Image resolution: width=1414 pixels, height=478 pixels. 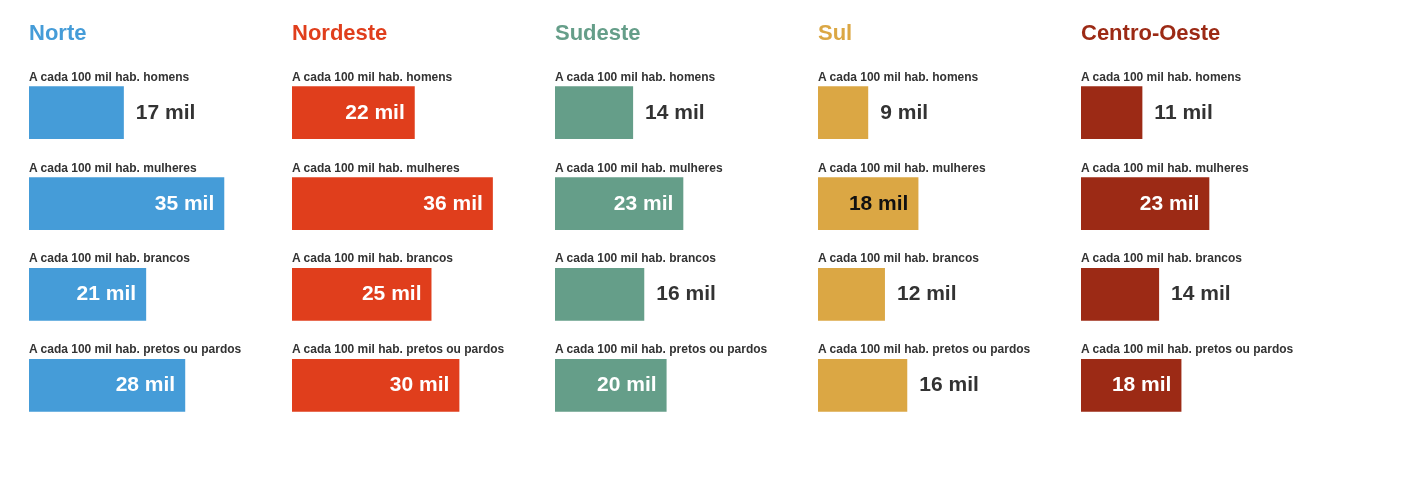 I want to click on data-label: 17 mil, so click(x=165, y=111).